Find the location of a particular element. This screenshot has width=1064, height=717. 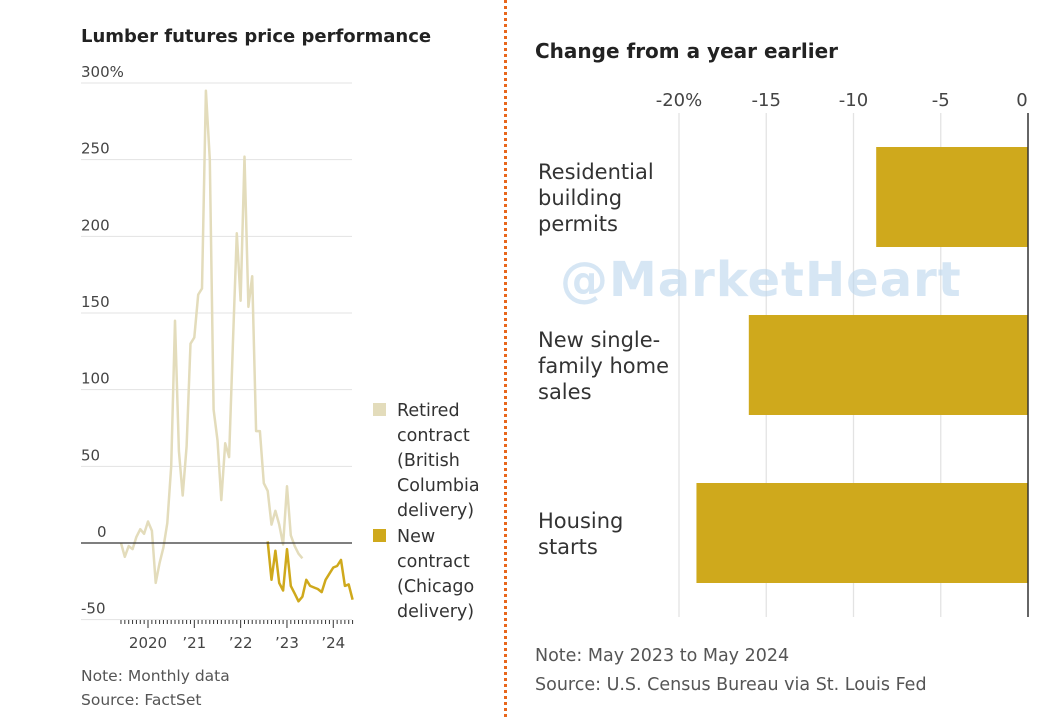

data-note: Note: Monthly data is located at coordinates (155, 676).